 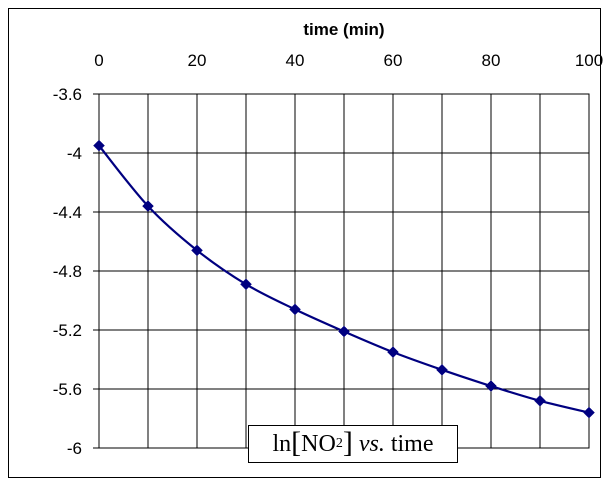 I want to click on chart-title: ln [ NO 2 ] vs. time, so click(x=353, y=444).